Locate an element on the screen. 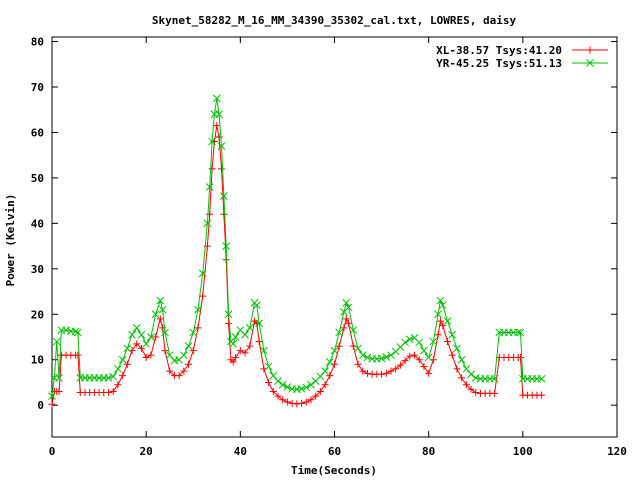  x-tick-label: 0 is located at coordinates (52, 451).